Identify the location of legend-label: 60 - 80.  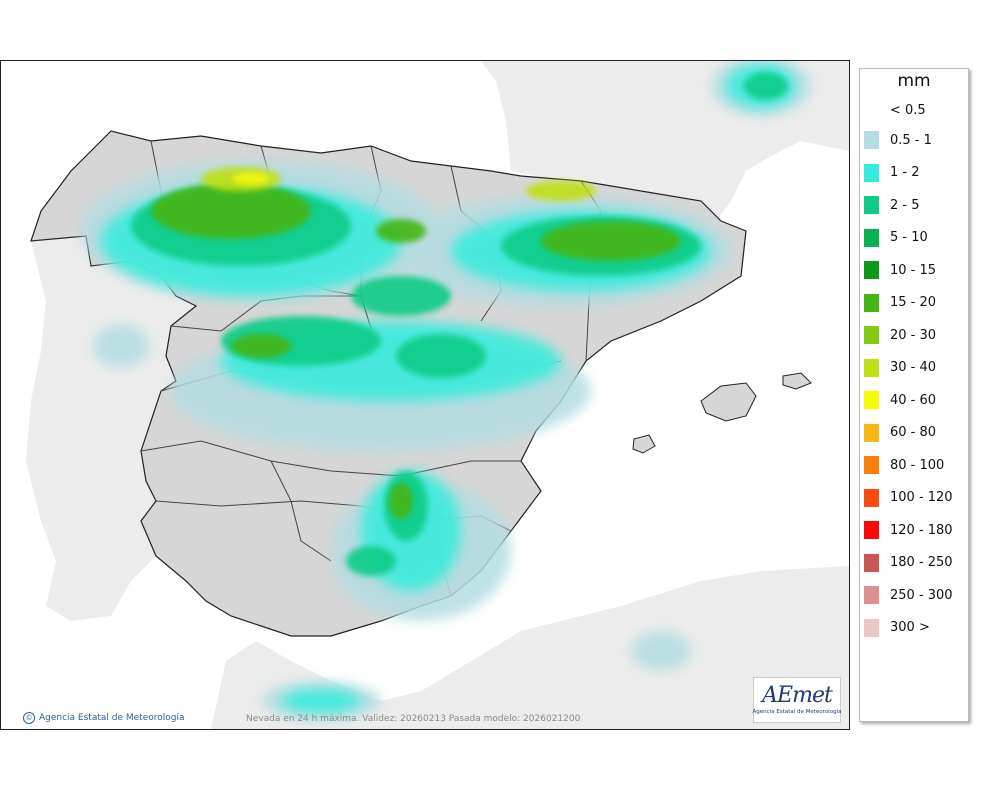
(913, 432).